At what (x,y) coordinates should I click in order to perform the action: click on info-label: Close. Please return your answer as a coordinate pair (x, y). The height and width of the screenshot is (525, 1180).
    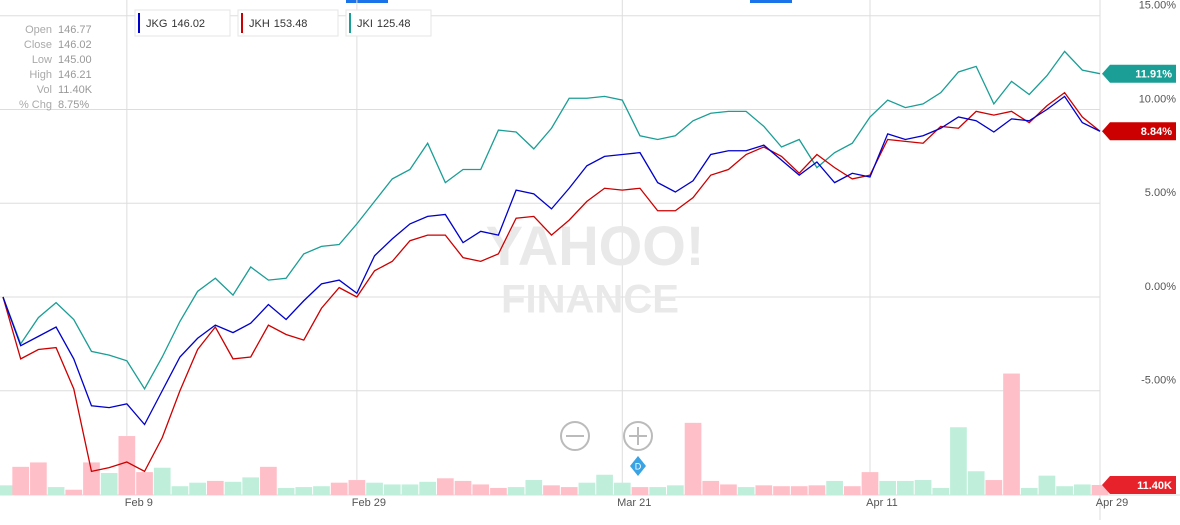
    Looking at the image, I should click on (38, 45).